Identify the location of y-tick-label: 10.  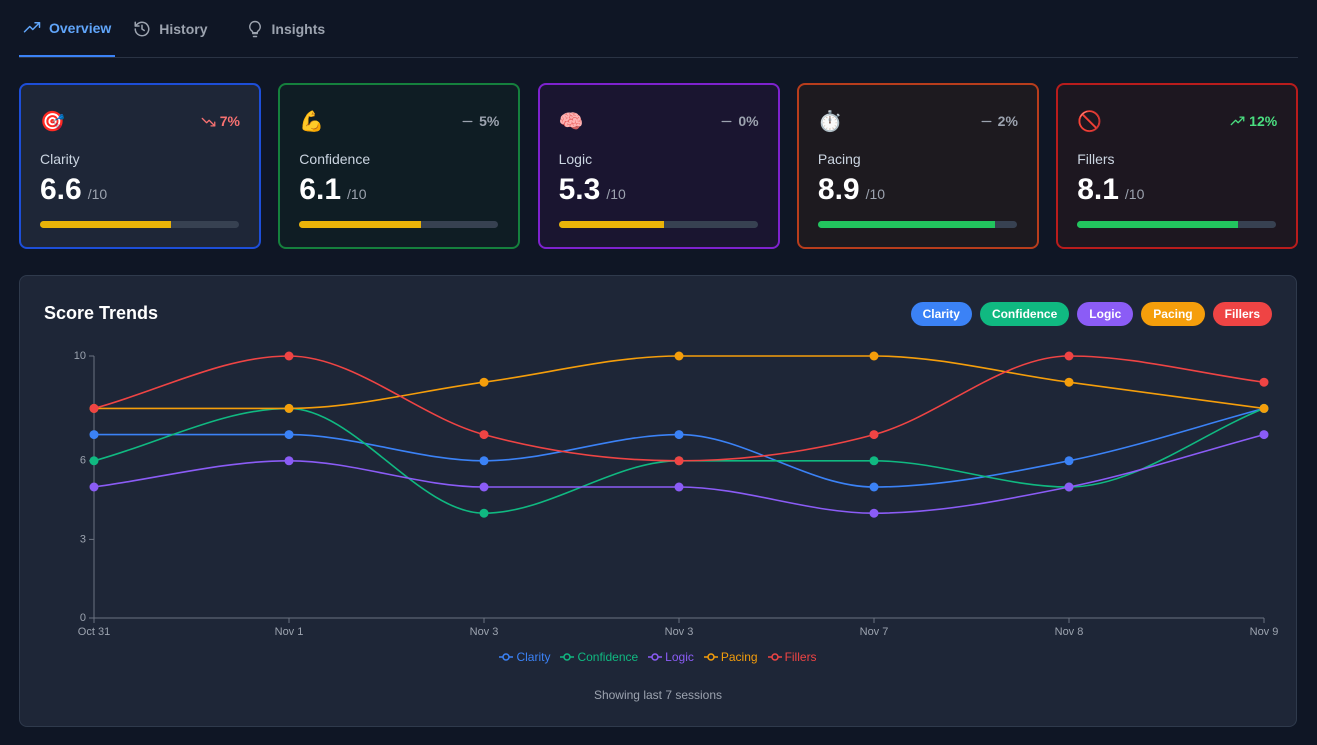
(80, 356).